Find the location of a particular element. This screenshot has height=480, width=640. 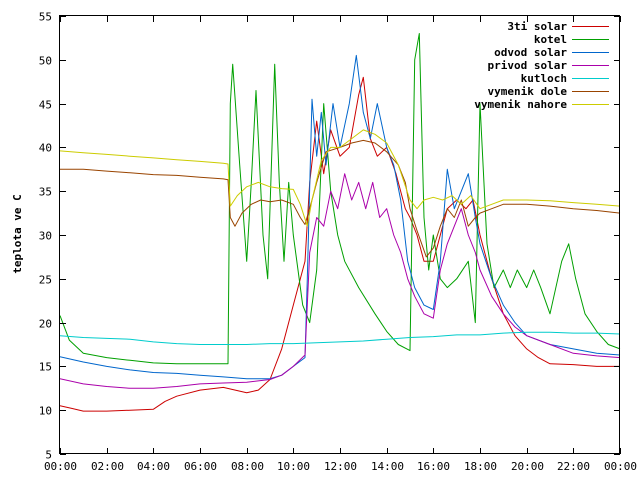

x-tick-label: 06:00 is located at coordinates (200, 466).